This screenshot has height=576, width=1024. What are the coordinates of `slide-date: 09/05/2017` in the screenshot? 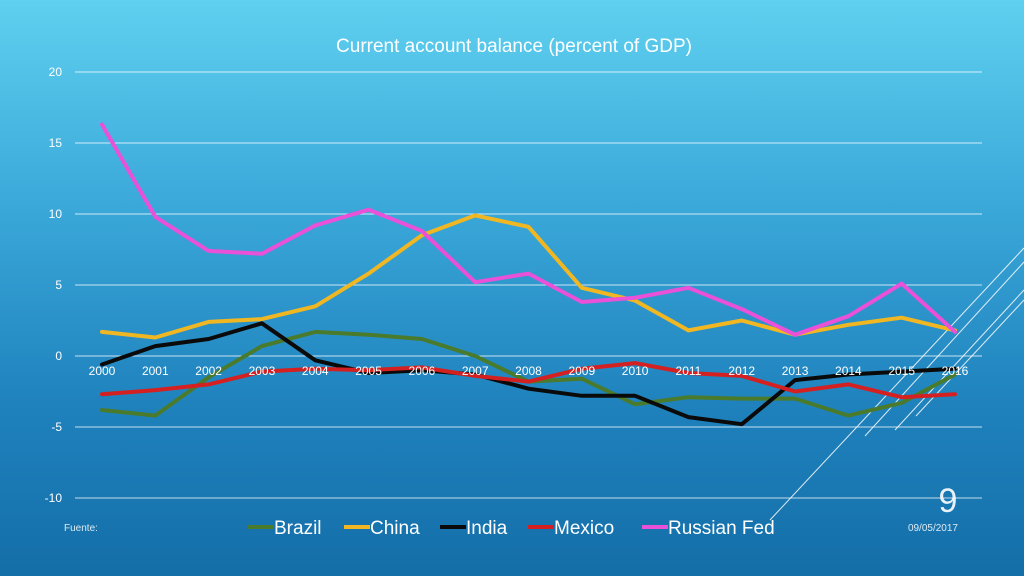 It's located at (933, 528).